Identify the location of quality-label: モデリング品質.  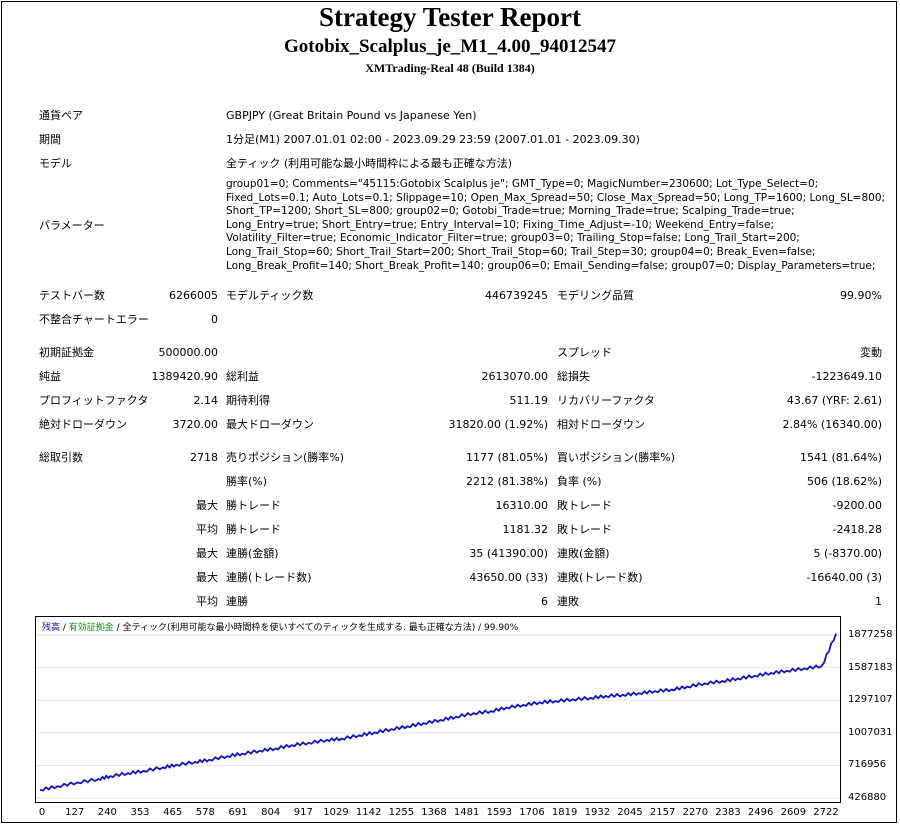
(595, 295).